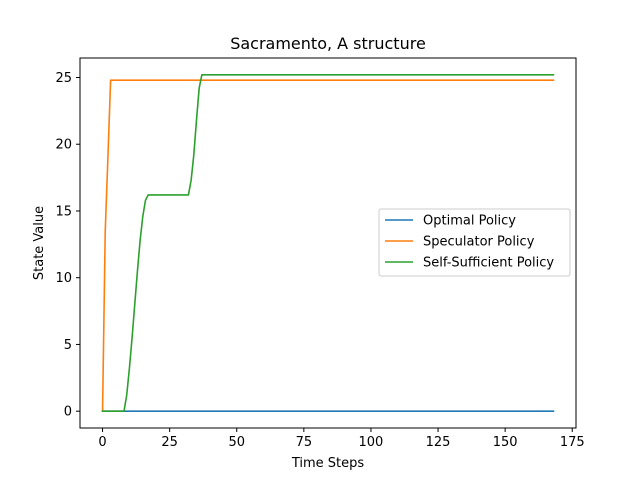 This screenshot has height=480, width=640. What do you see at coordinates (63, 211) in the screenshot?
I see `y-tick-label: 15` at bounding box center [63, 211].